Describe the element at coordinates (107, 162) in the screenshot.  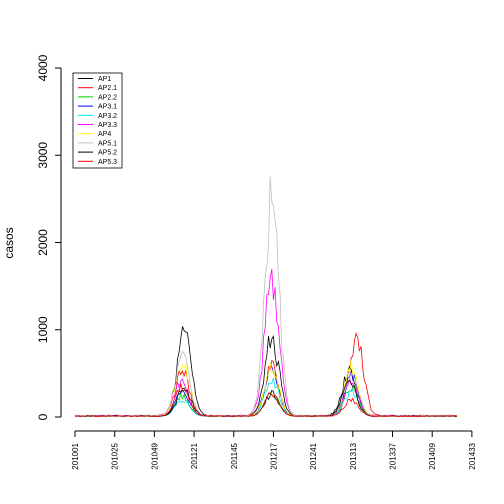
I see `legend-entry: AP5.3` at that location.